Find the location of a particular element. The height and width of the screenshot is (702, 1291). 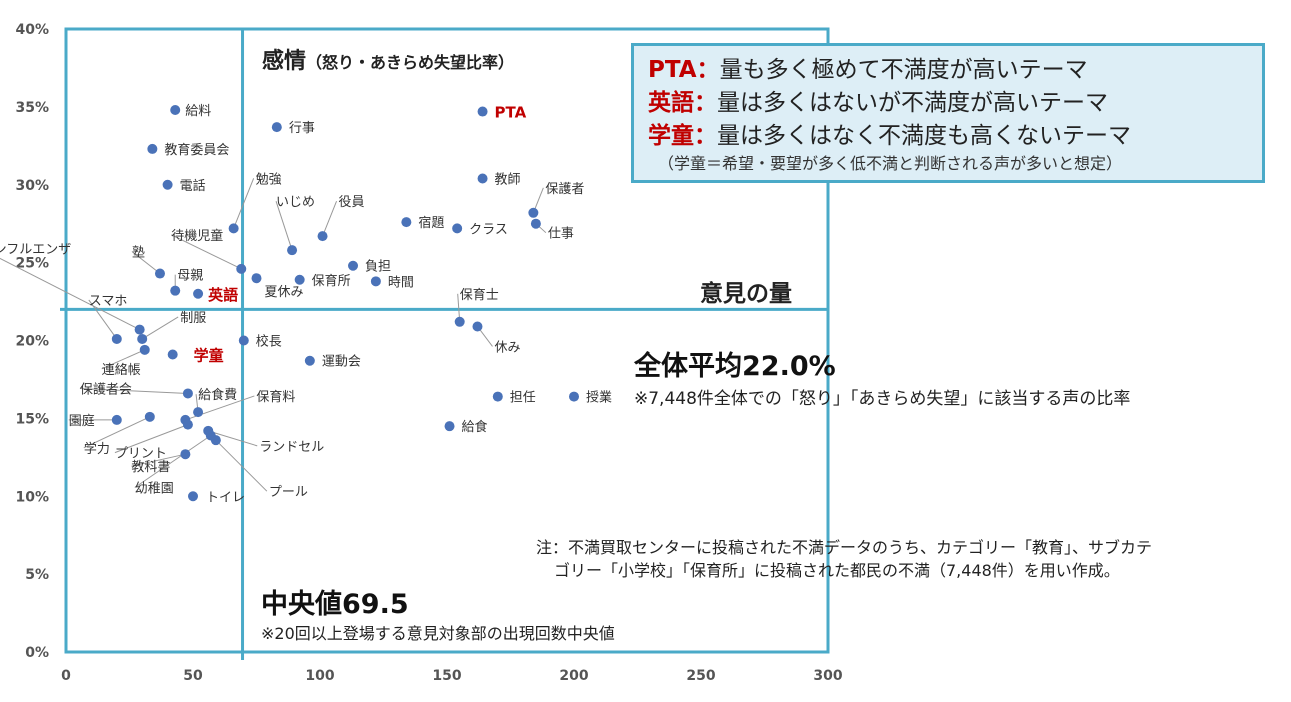

point-label: 行事 is located at coordinates (302, 128).